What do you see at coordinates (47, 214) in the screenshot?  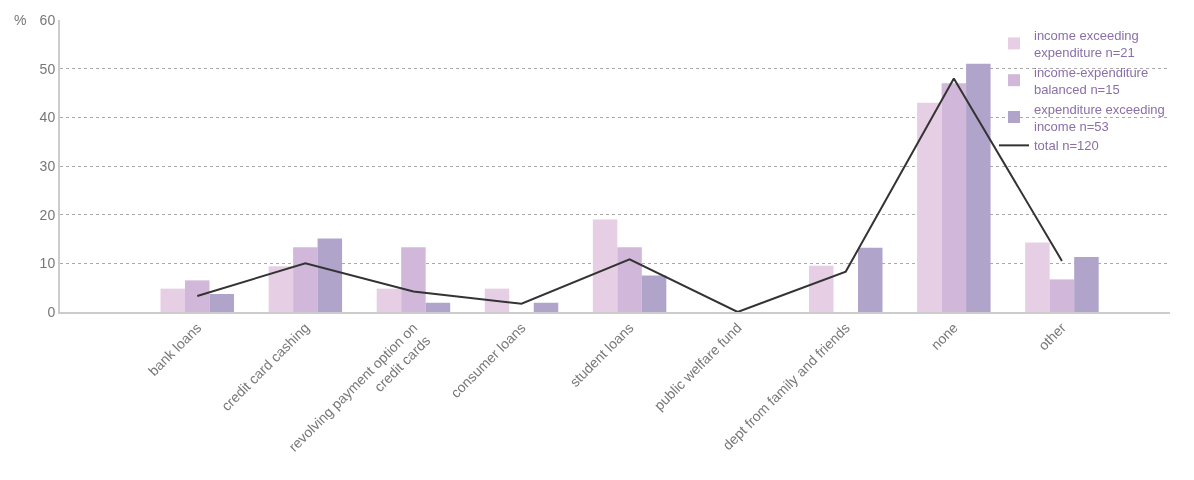 I see `y-tick-label: 20` at bounding box center [47, 214].